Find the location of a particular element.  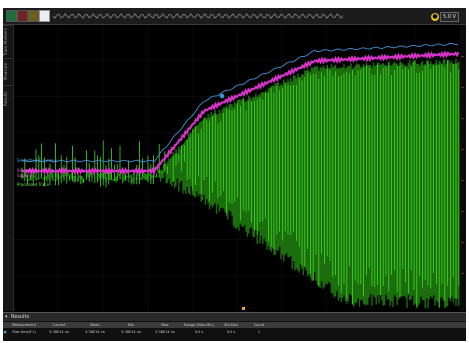

toolbar: ● 5.0 V is located at coordinates (234, 16).